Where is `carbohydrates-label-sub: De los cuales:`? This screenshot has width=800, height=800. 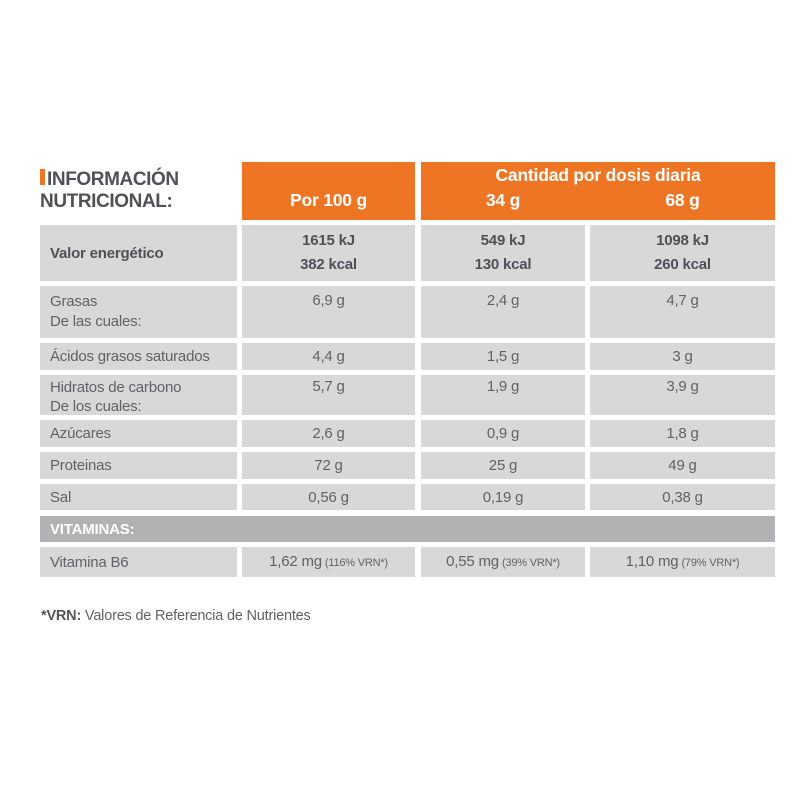
carbohydrates-label-sub: De los cuales: is located at coordinates (96, 406).